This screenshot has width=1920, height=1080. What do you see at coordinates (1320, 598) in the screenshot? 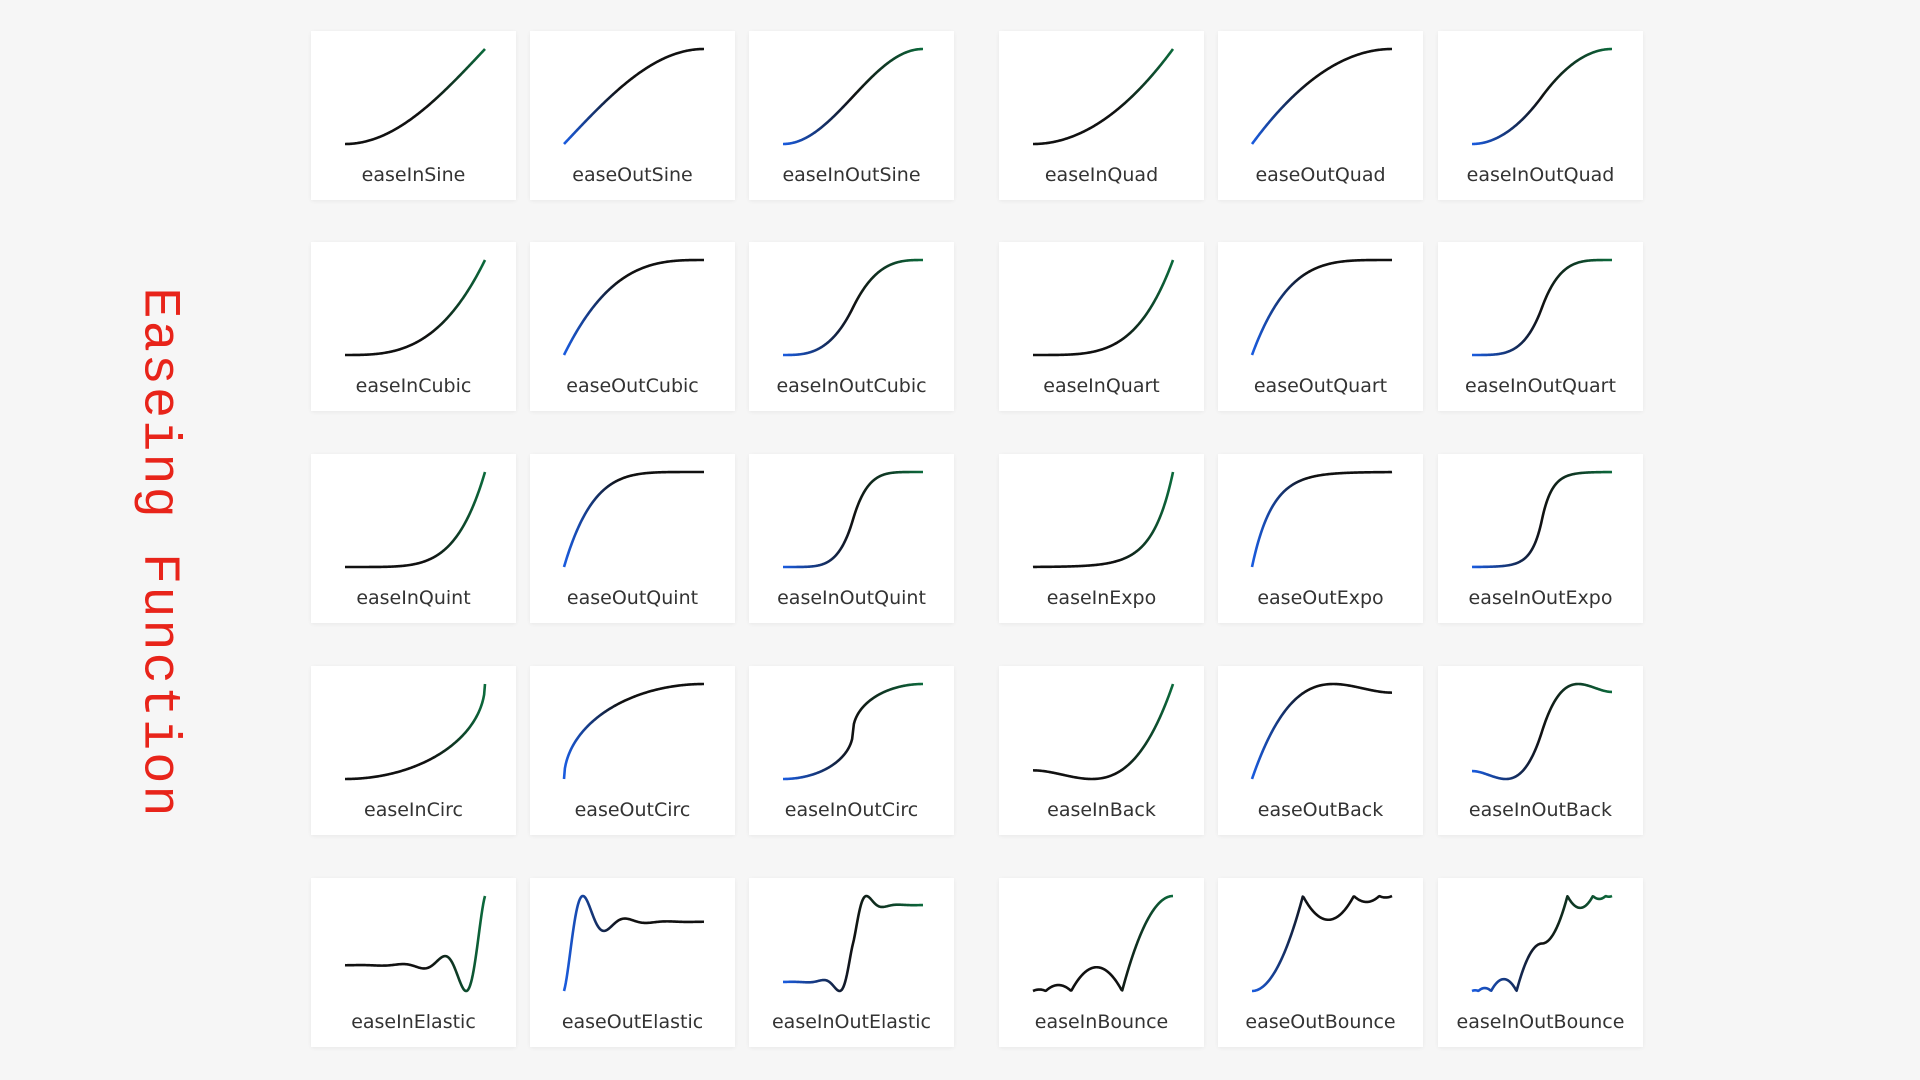
I see `card-label: easeOutExpo` at bounding box center [1320, 598].